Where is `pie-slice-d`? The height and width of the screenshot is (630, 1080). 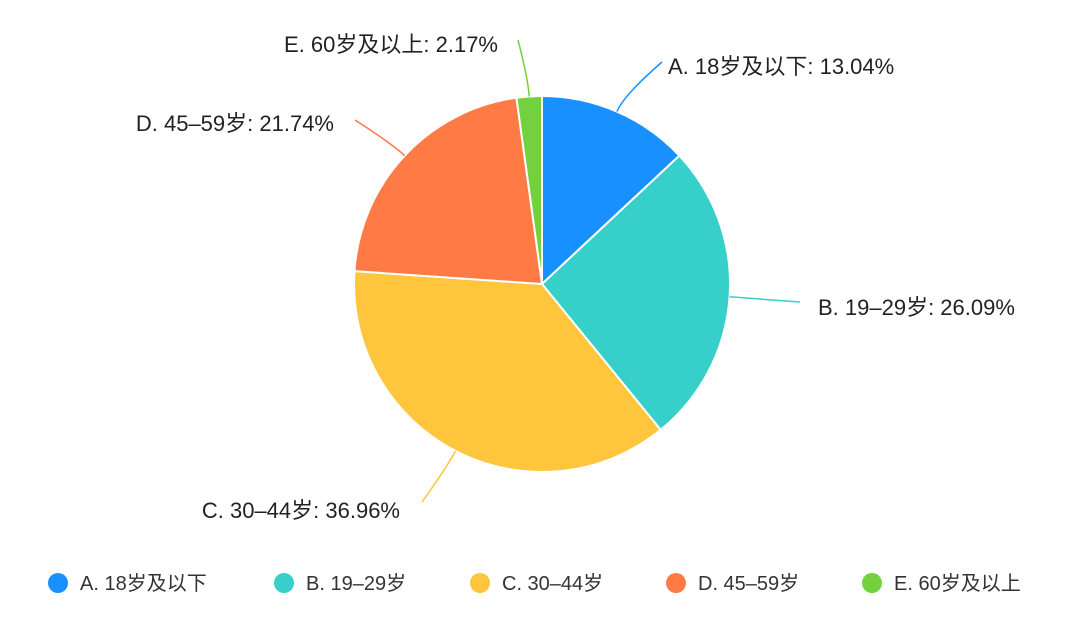 pie-slice-d is located at coordinates (448, 191).